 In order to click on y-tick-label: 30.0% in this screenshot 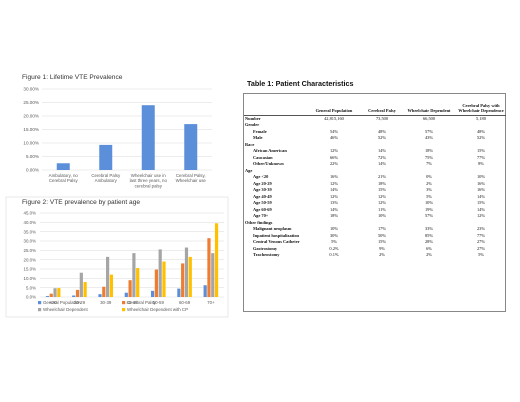, I will do `click(30, 241)`.